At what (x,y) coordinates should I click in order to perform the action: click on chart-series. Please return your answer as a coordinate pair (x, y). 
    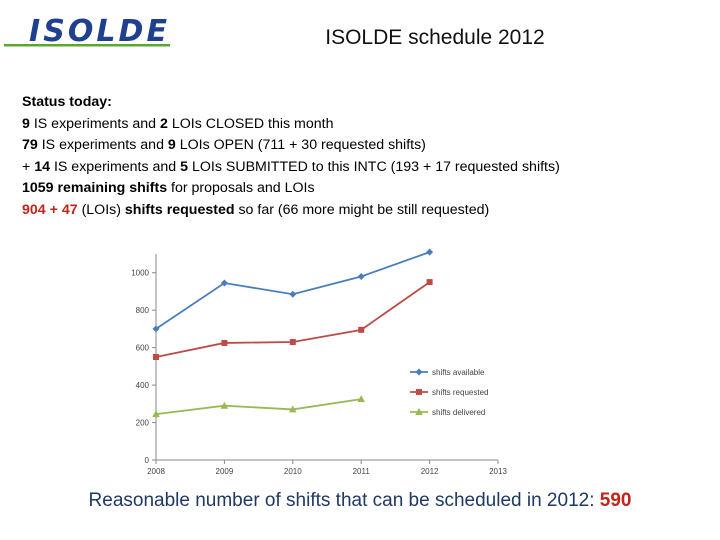
    Looking at the image, I should click on (293, 333).